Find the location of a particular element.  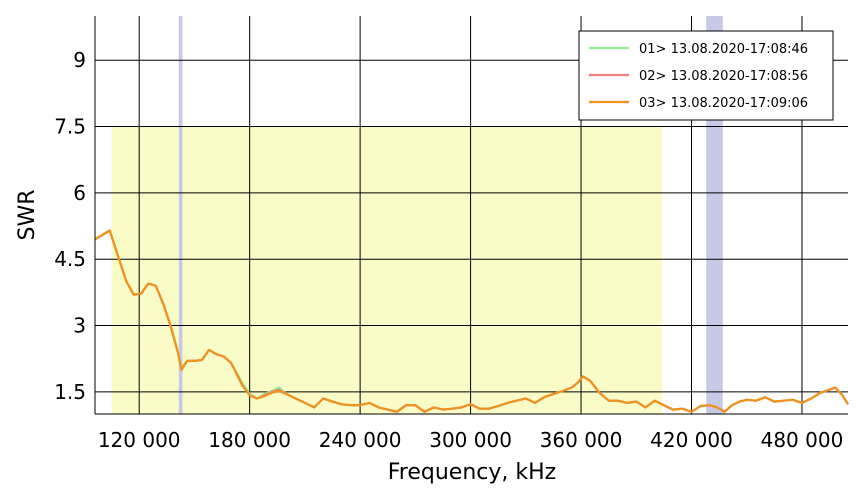

y-axis-title: SWR is located at coordinates (27, 214).